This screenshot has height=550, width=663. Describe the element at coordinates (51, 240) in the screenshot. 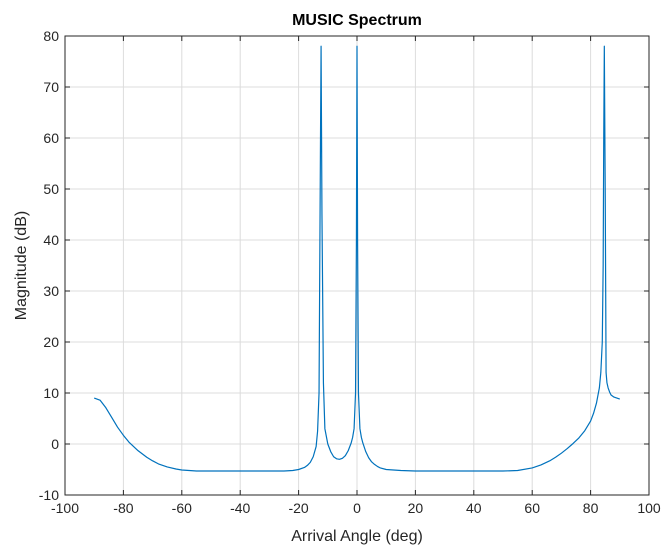

I see `y-tick-label: 40` at that location.